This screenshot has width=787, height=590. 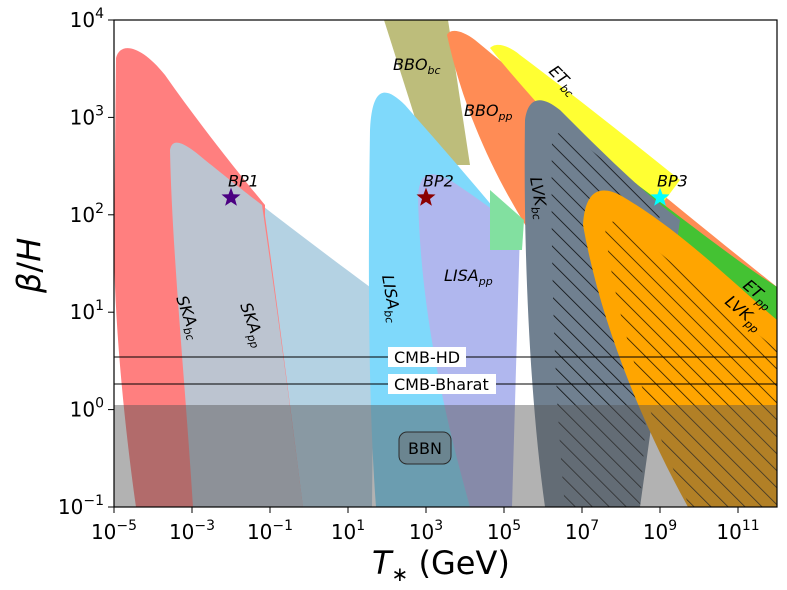 What do you see at coordinates (87, 214) in the screenshot?
I see `y-tick-label: 10²` at bounding box center [87, 214].